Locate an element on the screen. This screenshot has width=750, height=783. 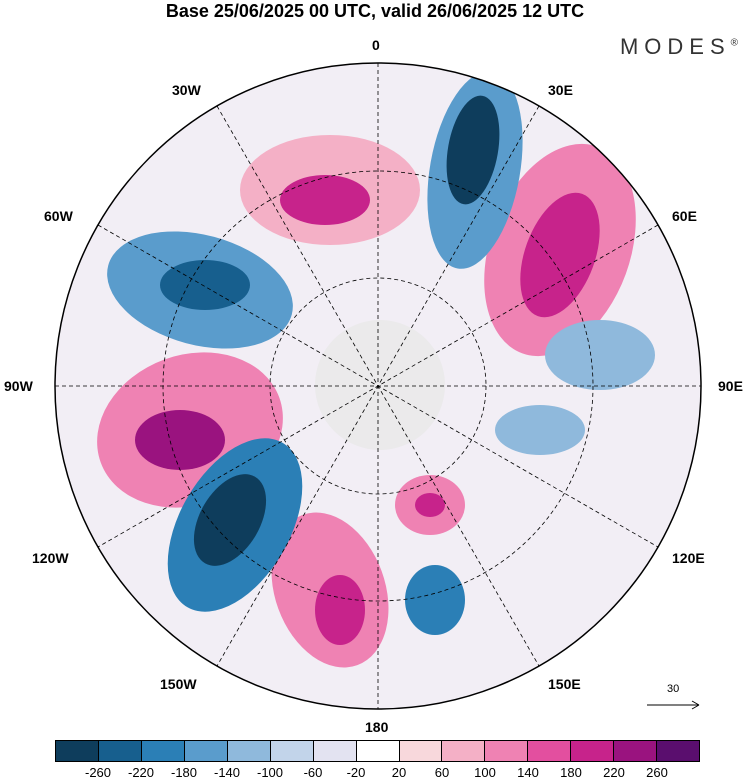
lon-label-120e: 120E is located at coordinates (688, 558).